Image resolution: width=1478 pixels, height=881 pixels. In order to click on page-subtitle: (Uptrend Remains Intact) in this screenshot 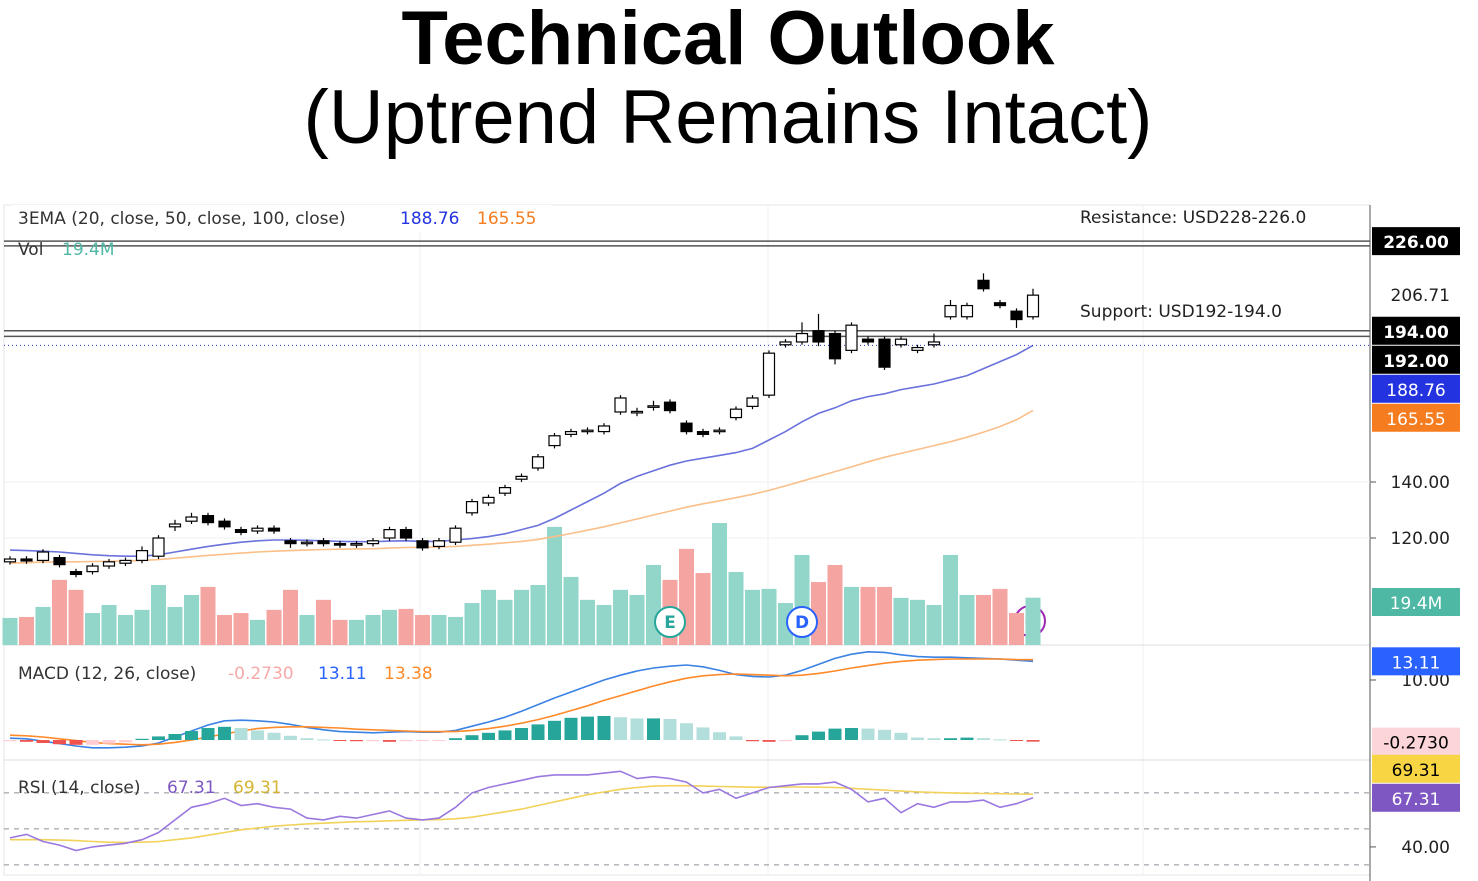, I will do `click(728, 117)`.